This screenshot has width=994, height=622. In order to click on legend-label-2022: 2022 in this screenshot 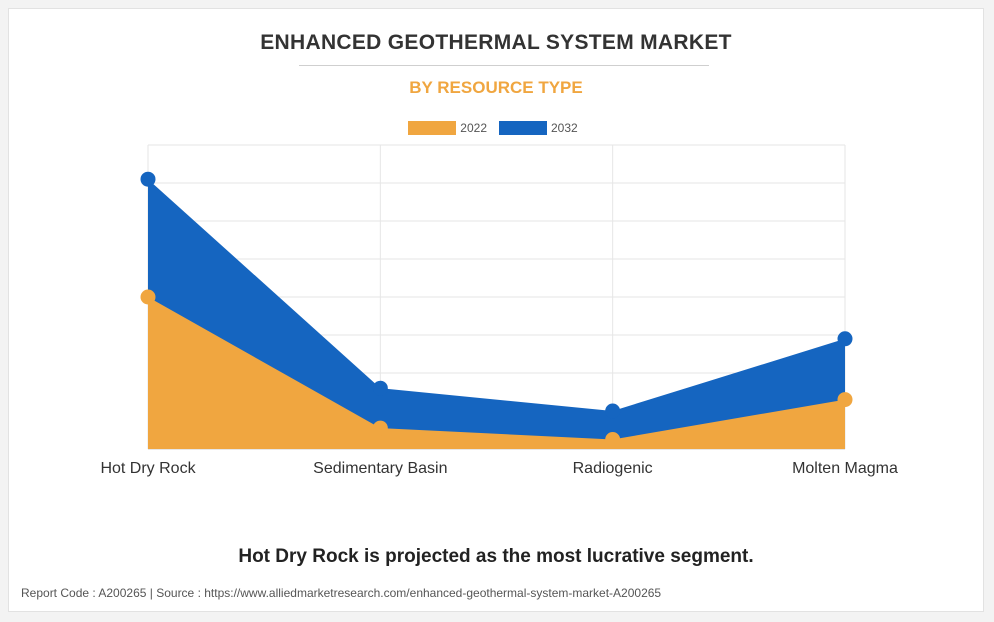, I will do `click(473, 128)`.